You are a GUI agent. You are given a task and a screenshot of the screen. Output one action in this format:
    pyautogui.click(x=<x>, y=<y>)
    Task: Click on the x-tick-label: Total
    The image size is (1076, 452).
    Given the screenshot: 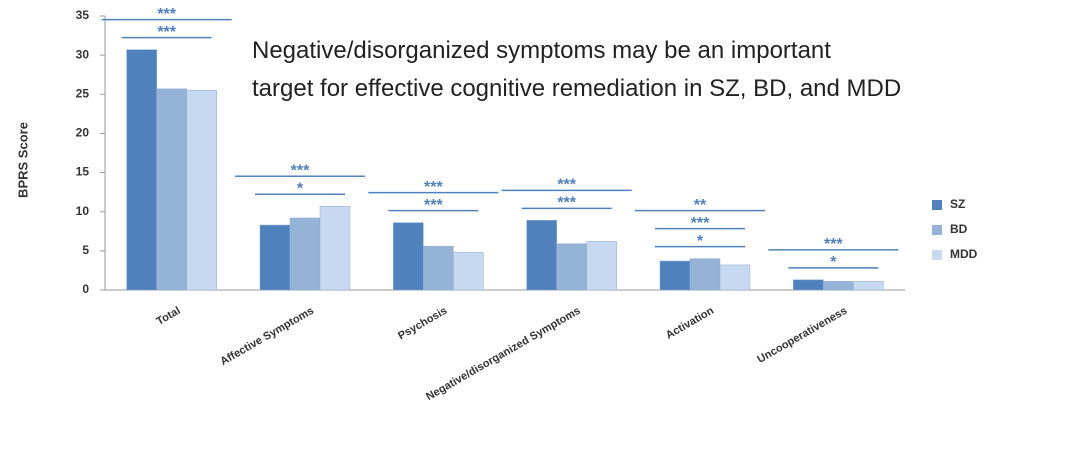 What is the action you would take?
    pyautogui.click(x=169, y=316)
    